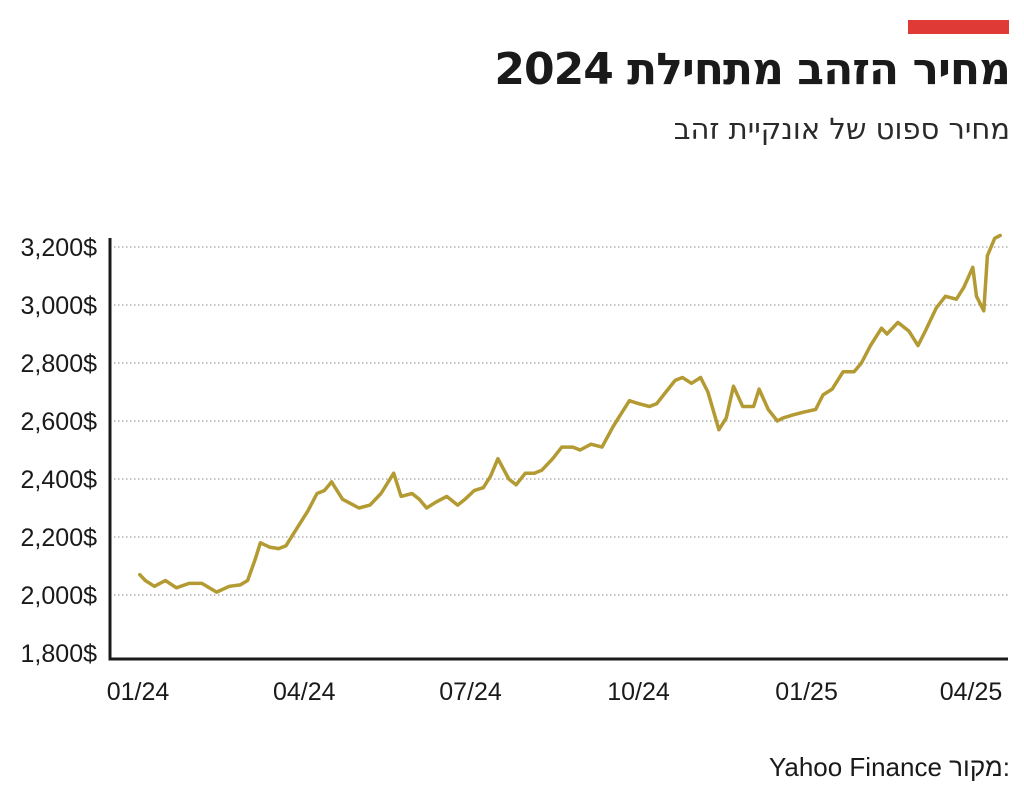 This screenshot has height=794, width=1024. Describe the element at coordinates (59, 538) in the screenshot. I see `y-tick-label: 2,200$` at that location.